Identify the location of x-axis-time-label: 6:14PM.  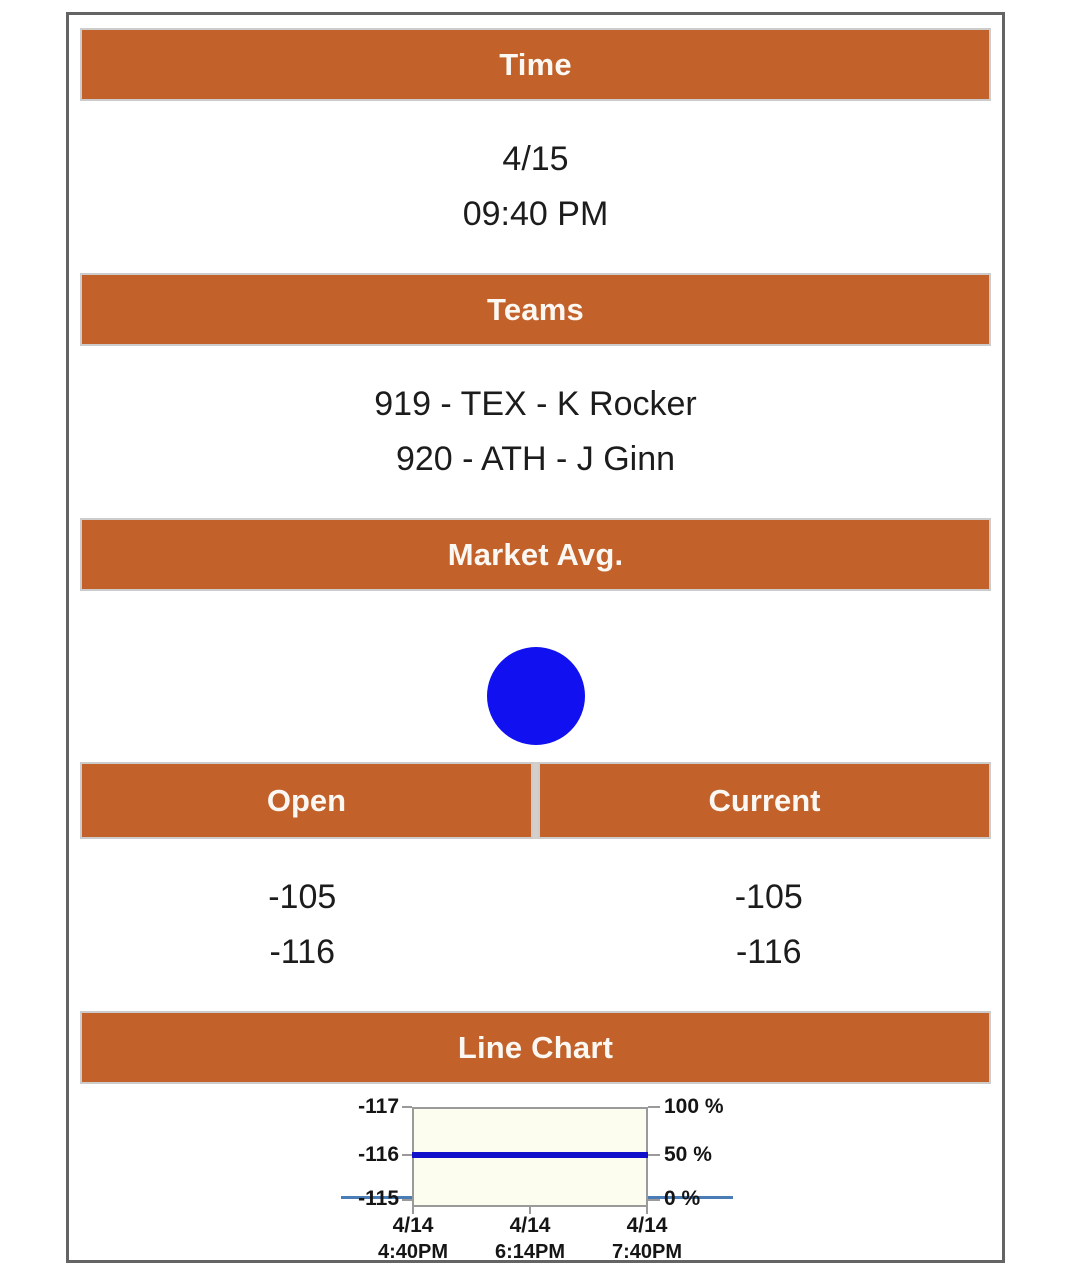
(530, 1252).